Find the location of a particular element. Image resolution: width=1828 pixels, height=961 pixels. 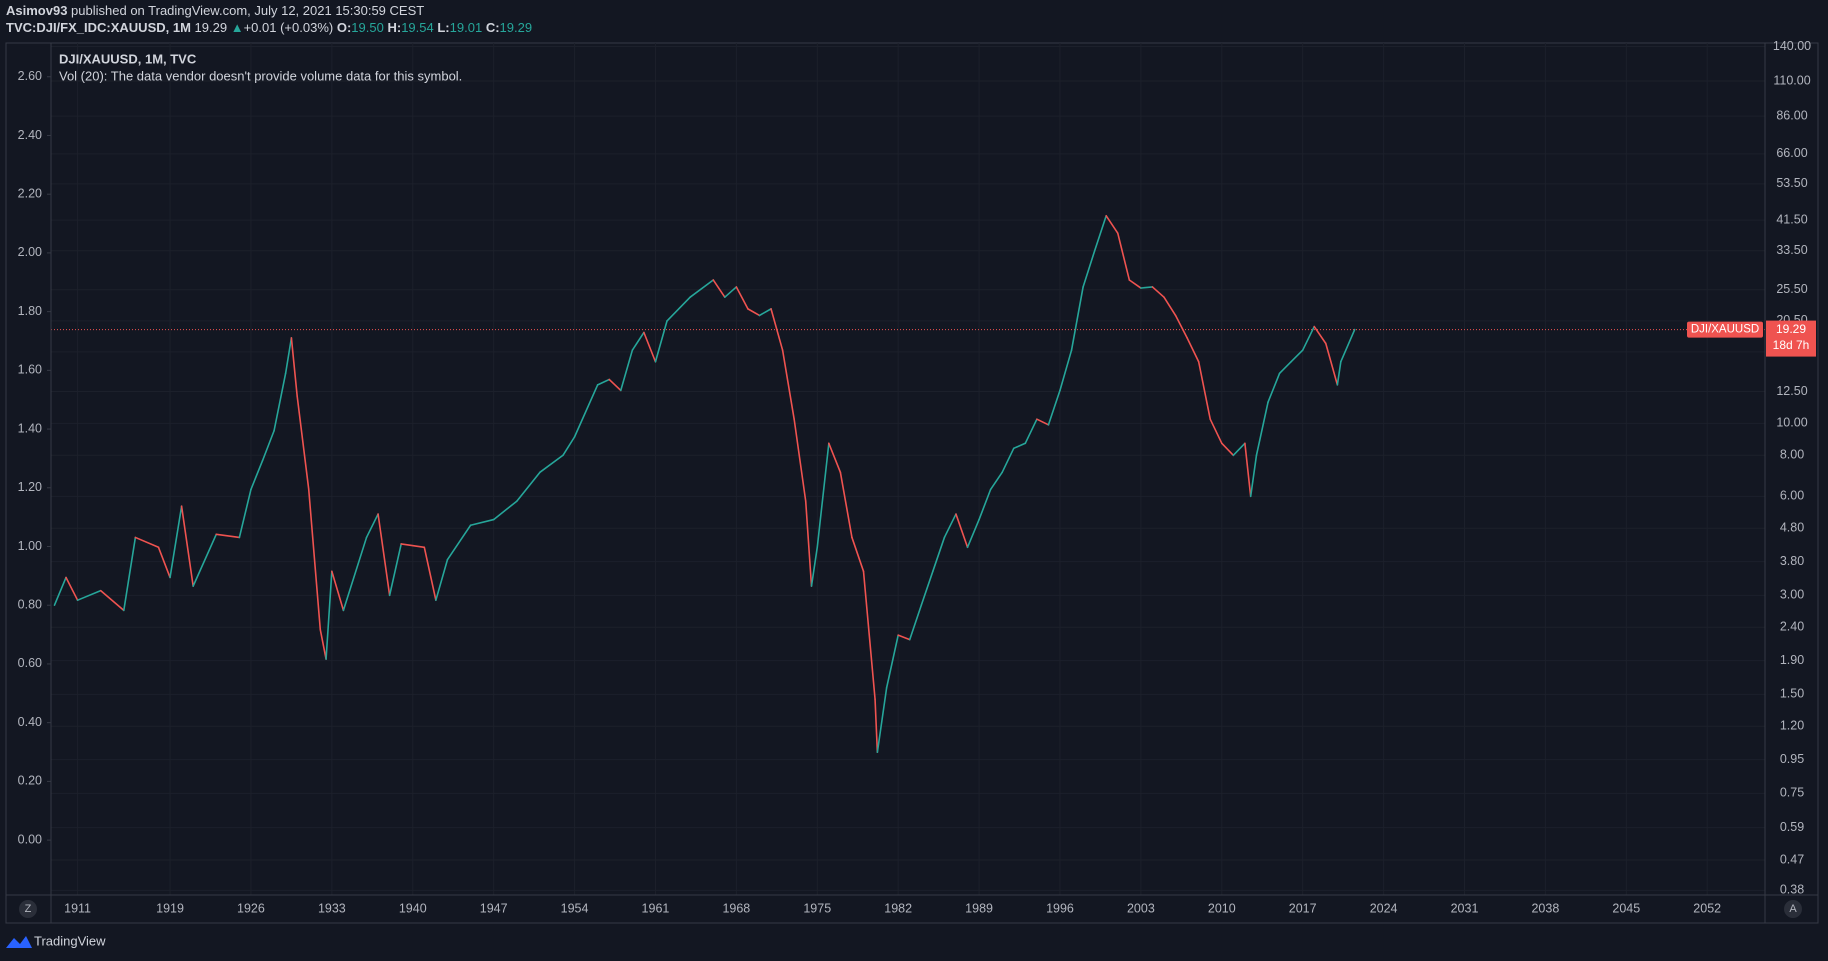

low-label: L: is located at coordinates (443, 27).